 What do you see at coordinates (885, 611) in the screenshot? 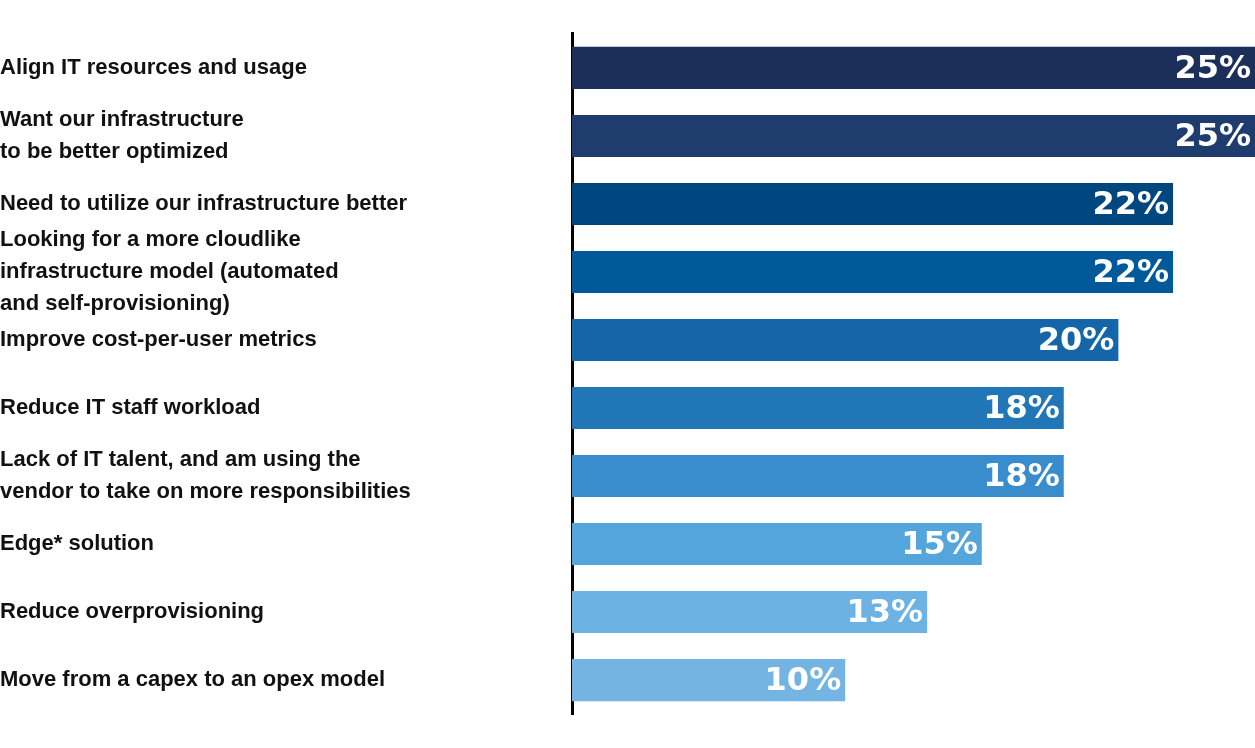
I see `data-label: 13%` at bounding box center [885, 611].